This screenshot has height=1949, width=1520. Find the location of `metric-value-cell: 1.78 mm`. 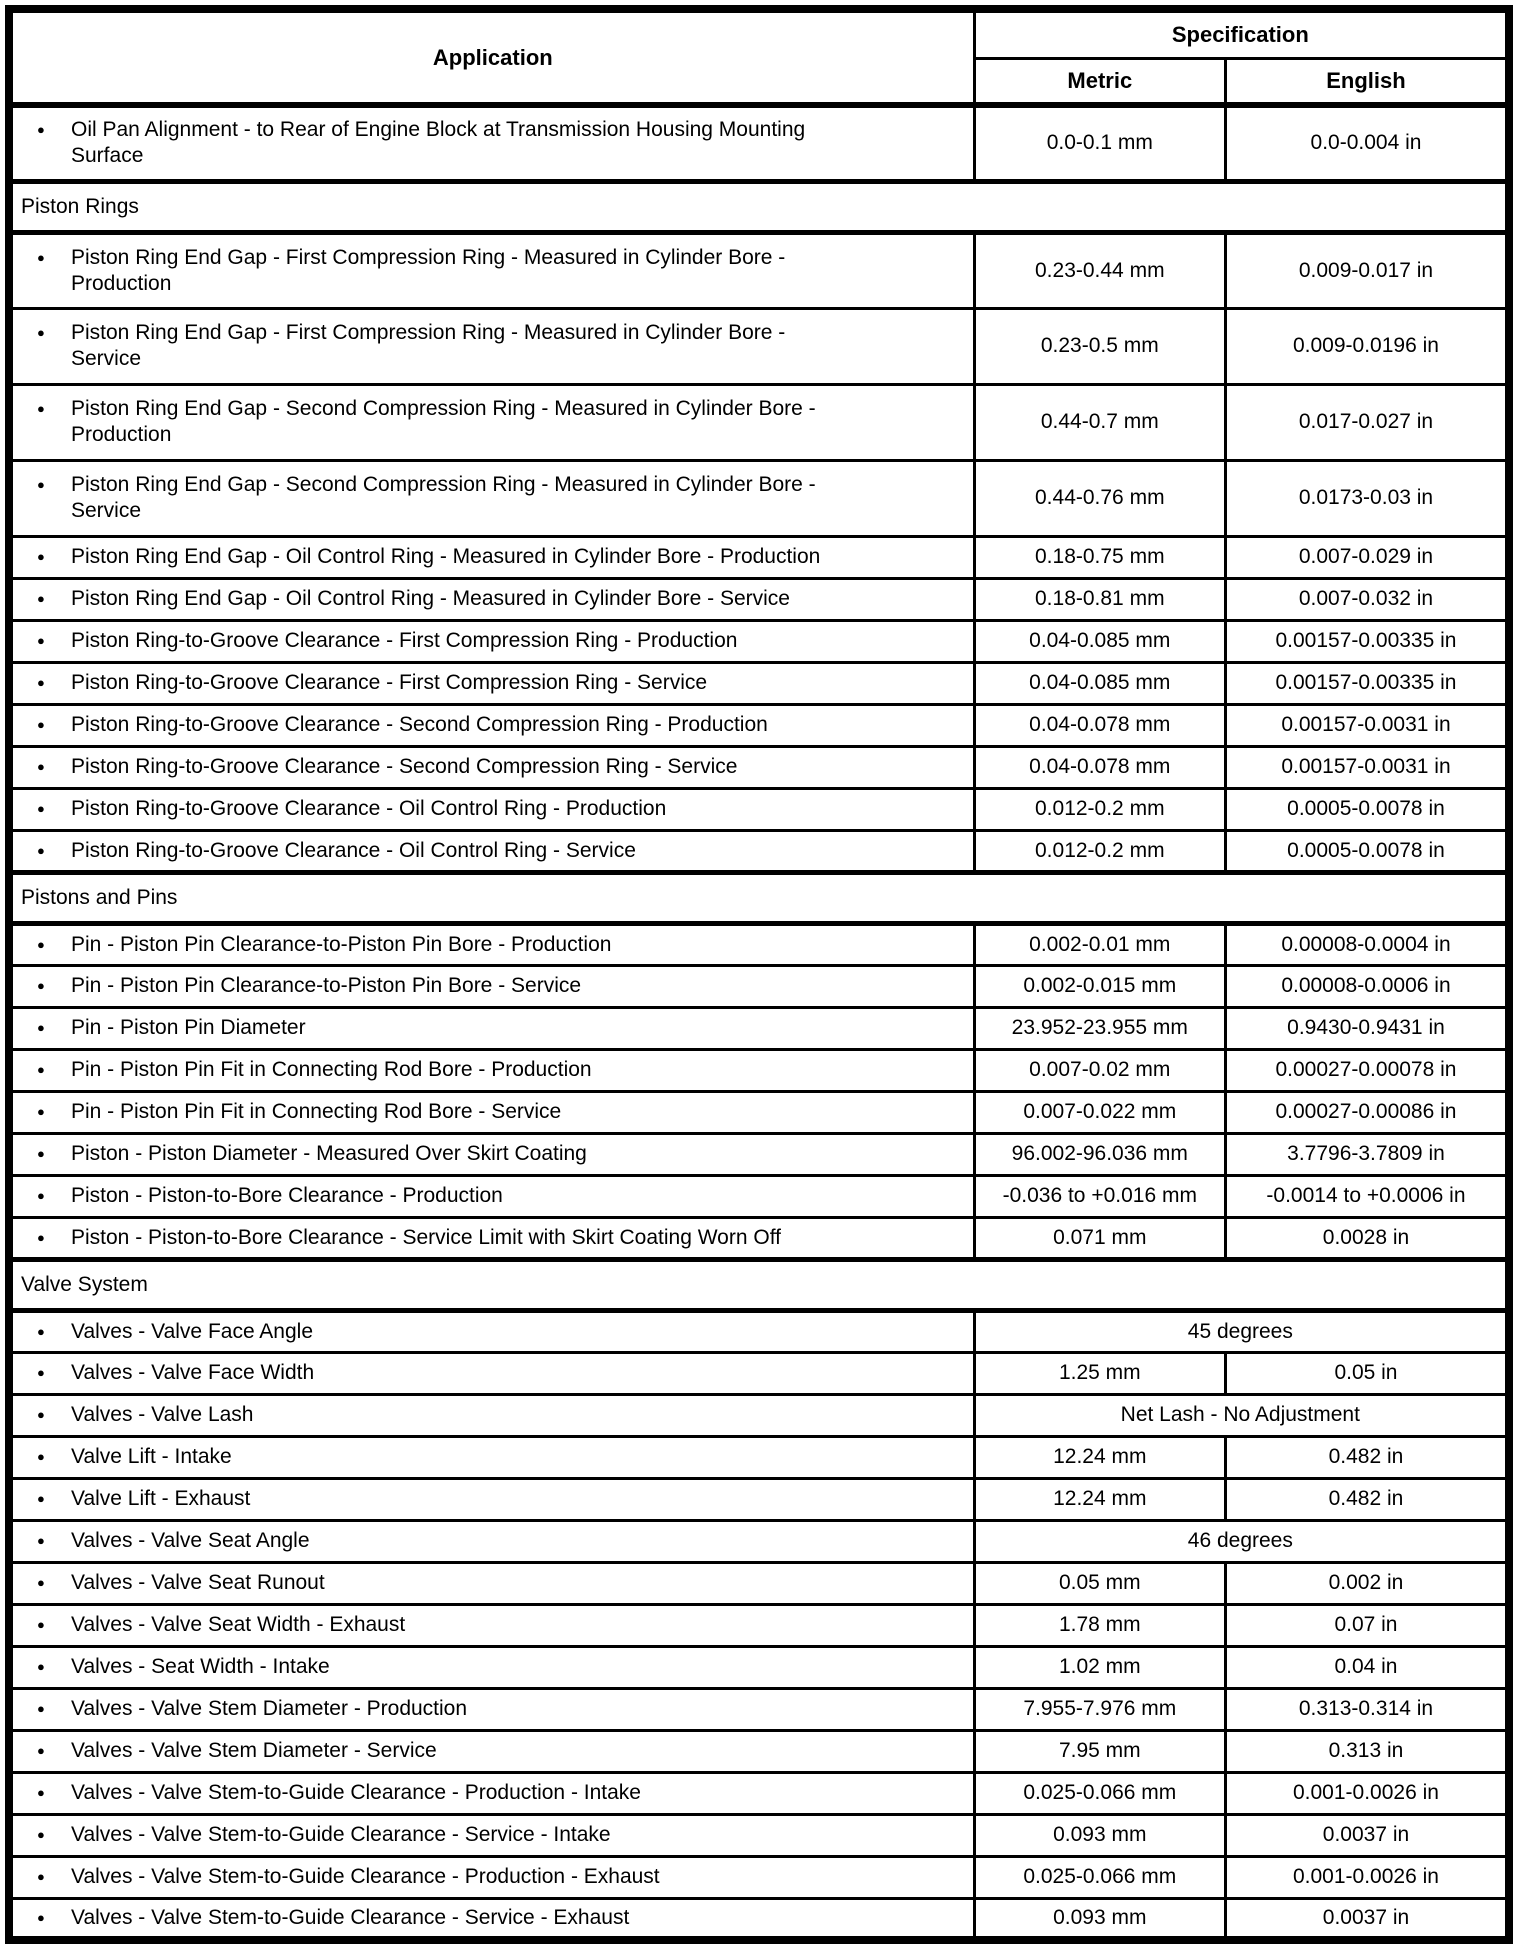

metric-value-cell: 1.78 mm is located at coordinates (1099, 1625).